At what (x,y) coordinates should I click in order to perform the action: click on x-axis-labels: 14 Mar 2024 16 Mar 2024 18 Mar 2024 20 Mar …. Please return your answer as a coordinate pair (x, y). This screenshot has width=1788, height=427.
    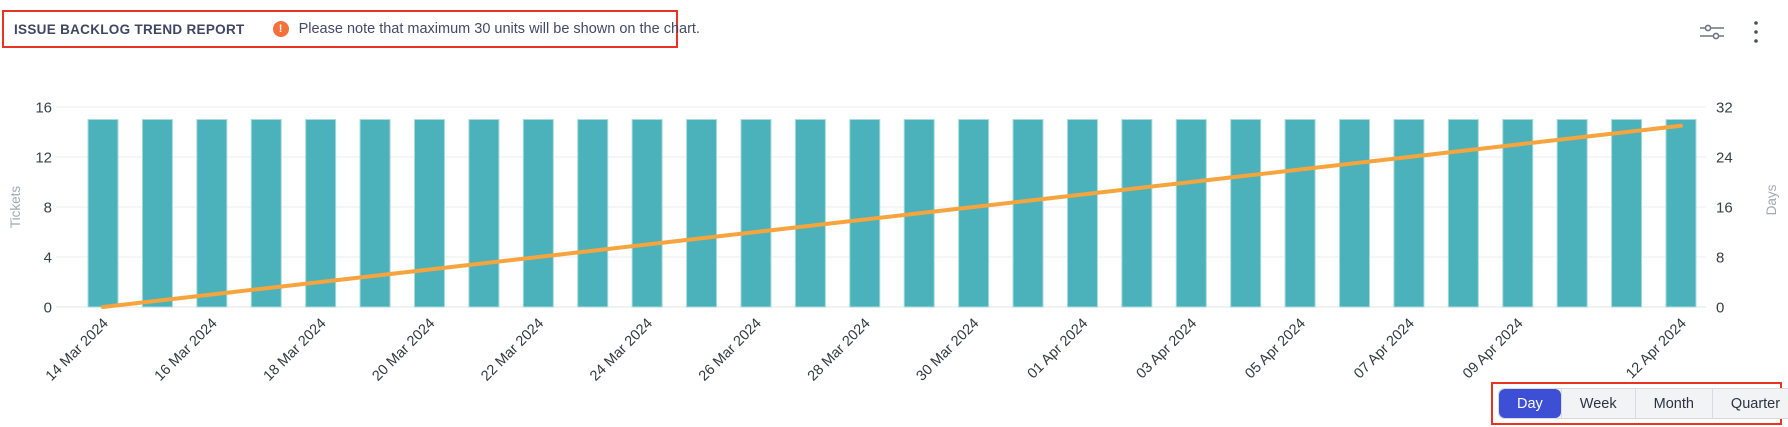
    Looking at the image, I should click on (866, 350).